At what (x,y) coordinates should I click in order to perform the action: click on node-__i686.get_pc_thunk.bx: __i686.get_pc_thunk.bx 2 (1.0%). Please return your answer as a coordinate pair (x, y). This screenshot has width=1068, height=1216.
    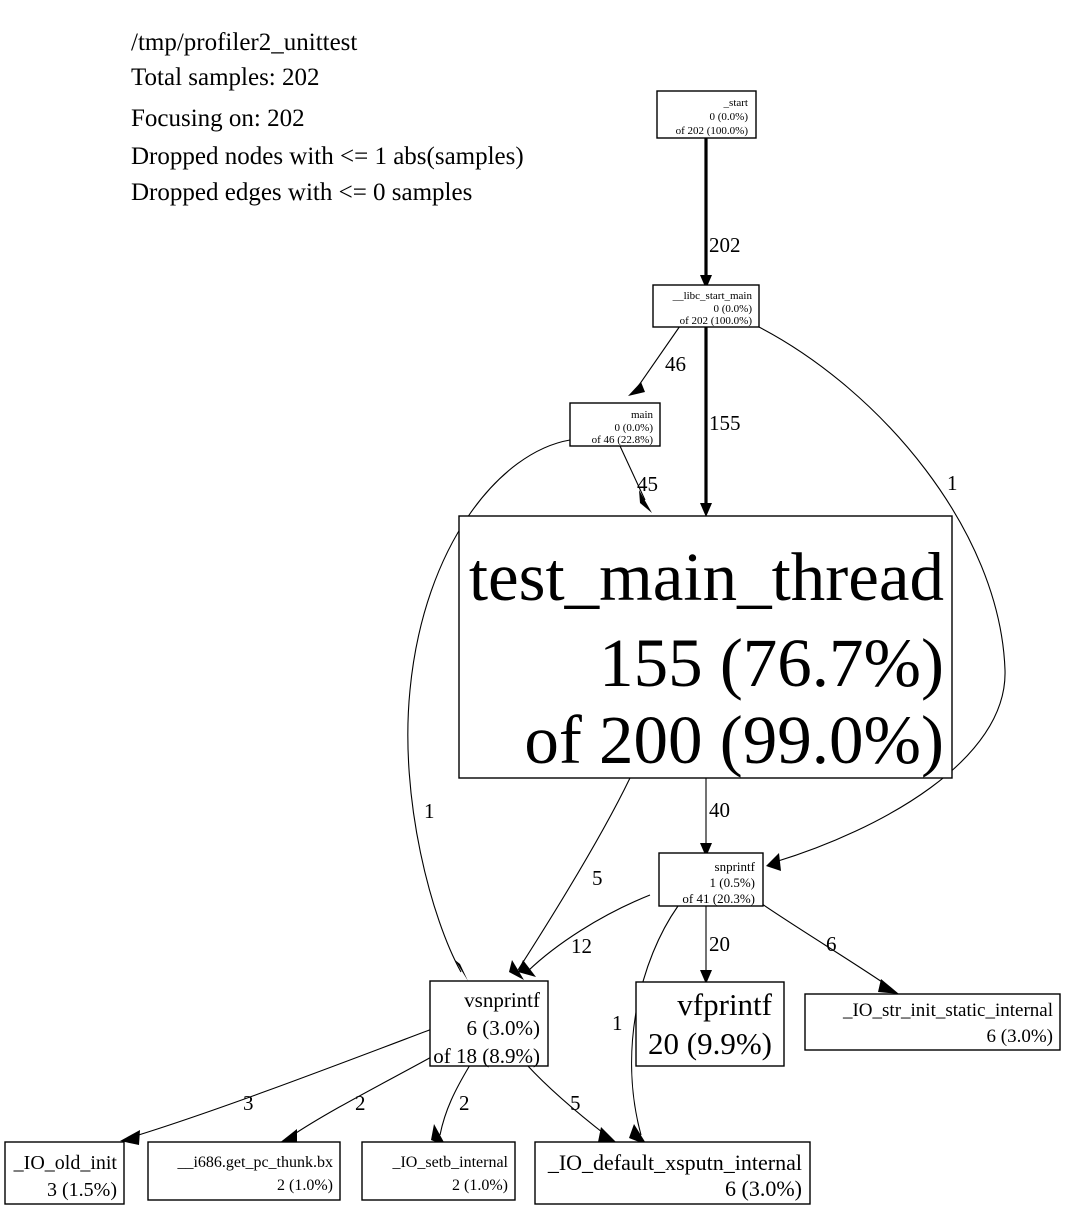
    Looking at the image, I should click on (244, 1171).